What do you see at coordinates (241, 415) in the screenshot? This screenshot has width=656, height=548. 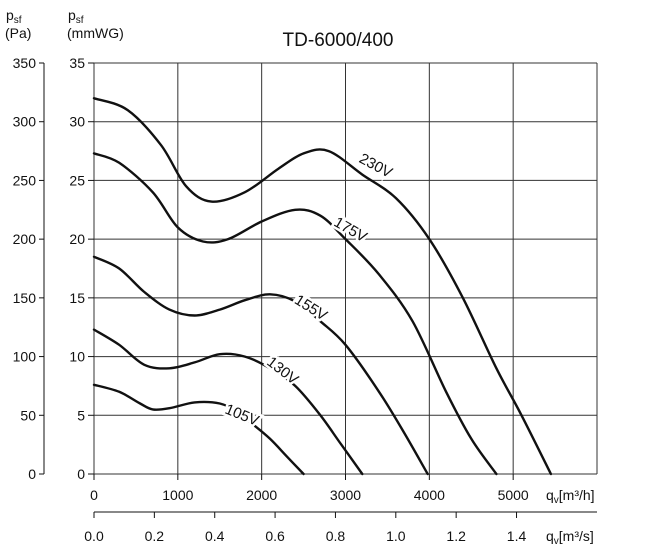 I see `series-label-105v: 105V` at bounding box center [241, 415].